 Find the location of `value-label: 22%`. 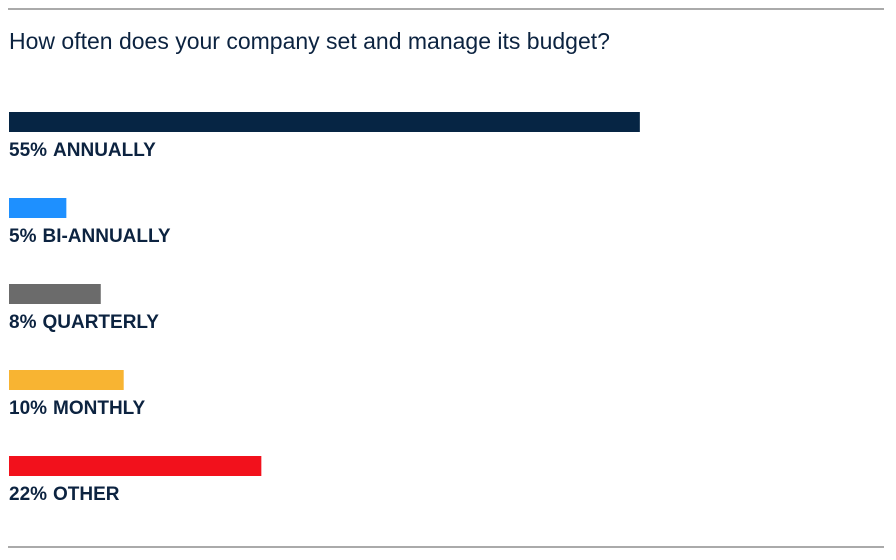

value-label: 22% is located at coordinates (28, 494).